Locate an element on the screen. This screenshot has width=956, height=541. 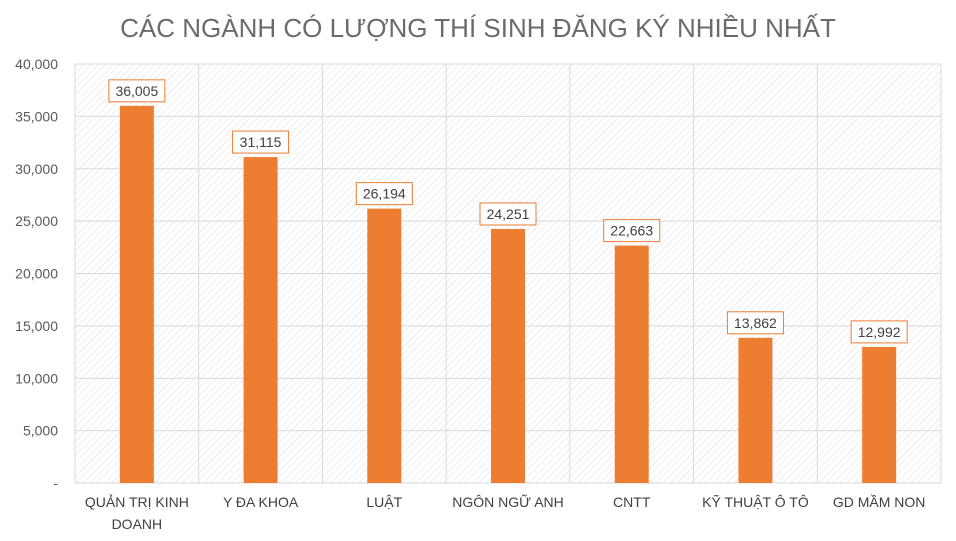
data-label: 31,115 is located at coordinates (261, 142).